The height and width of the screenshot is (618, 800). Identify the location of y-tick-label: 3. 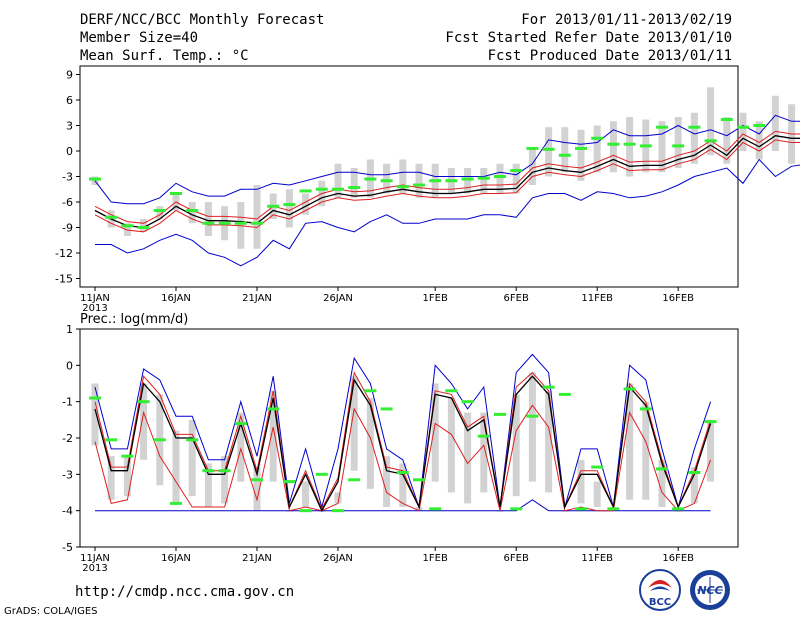
(69, 126).